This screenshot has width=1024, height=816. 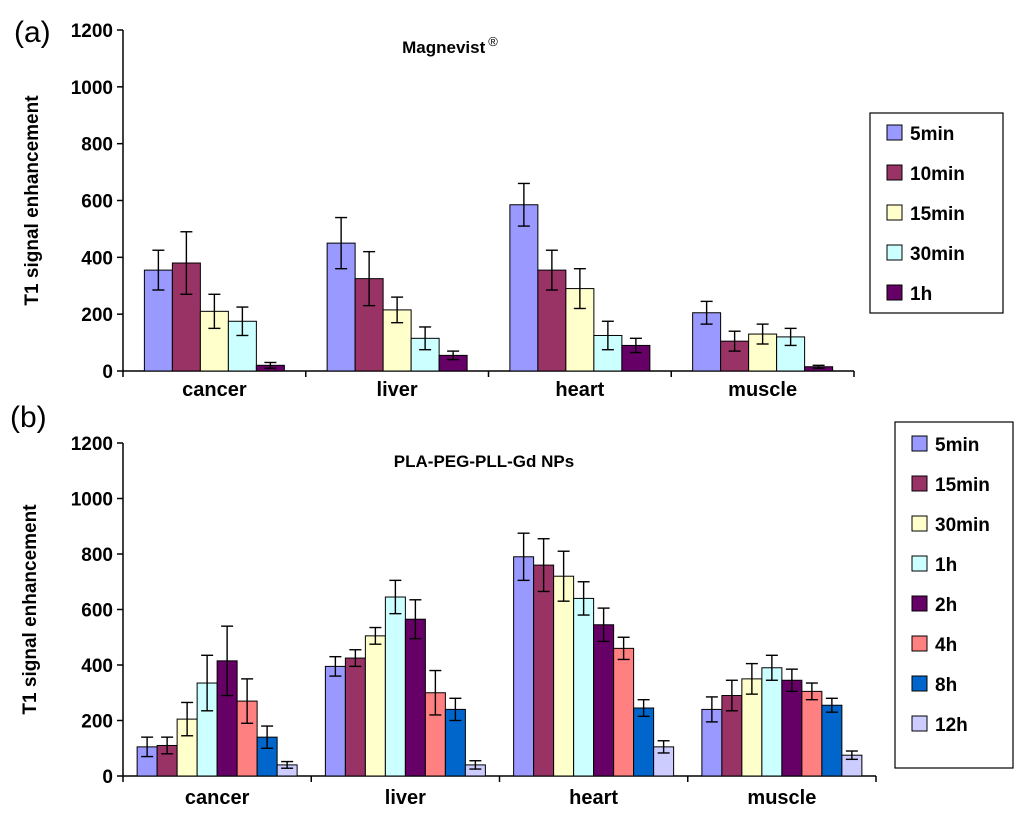 I want to click on bar-2h-liver, so click(x=415, y=697).